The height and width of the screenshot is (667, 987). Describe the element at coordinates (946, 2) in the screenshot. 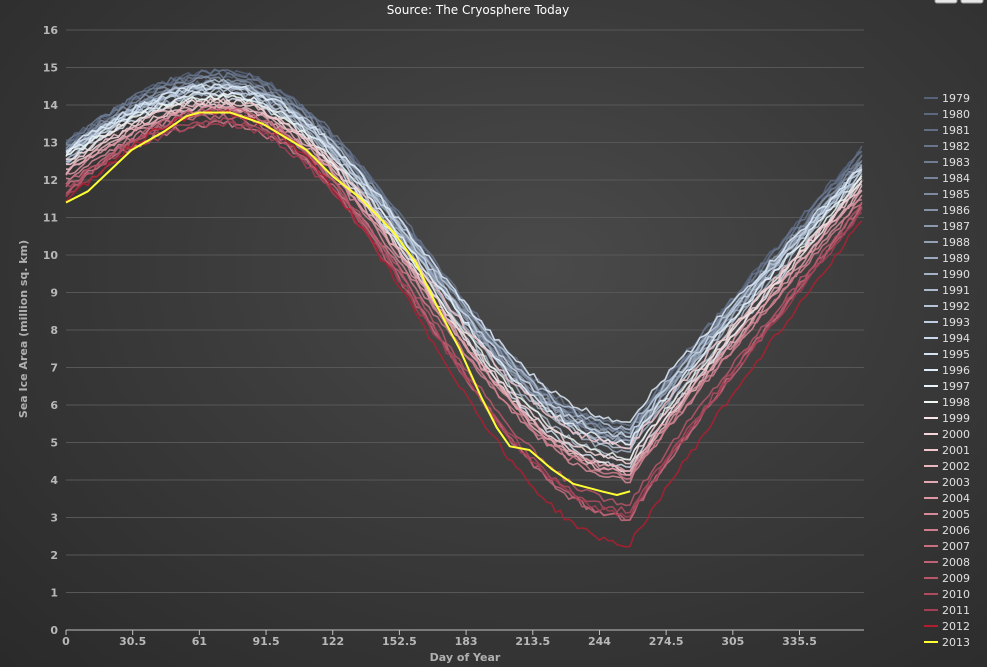

I see `print-button` at that location.